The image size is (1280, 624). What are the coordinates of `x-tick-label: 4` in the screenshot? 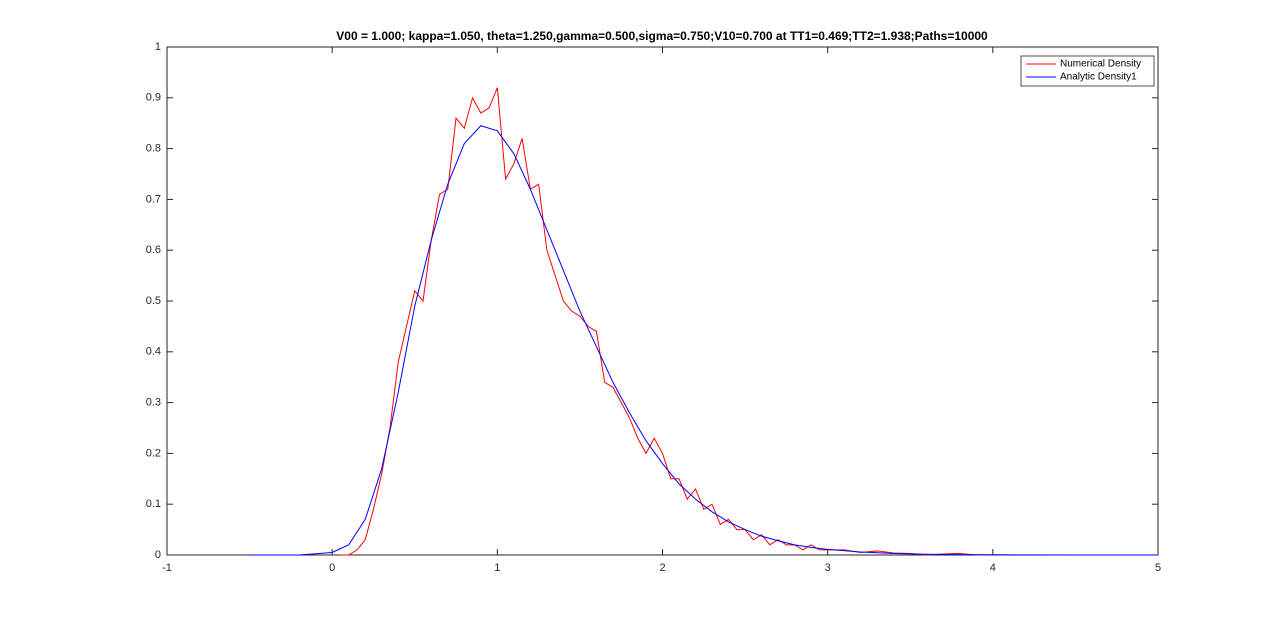 It's located at (993, 568).